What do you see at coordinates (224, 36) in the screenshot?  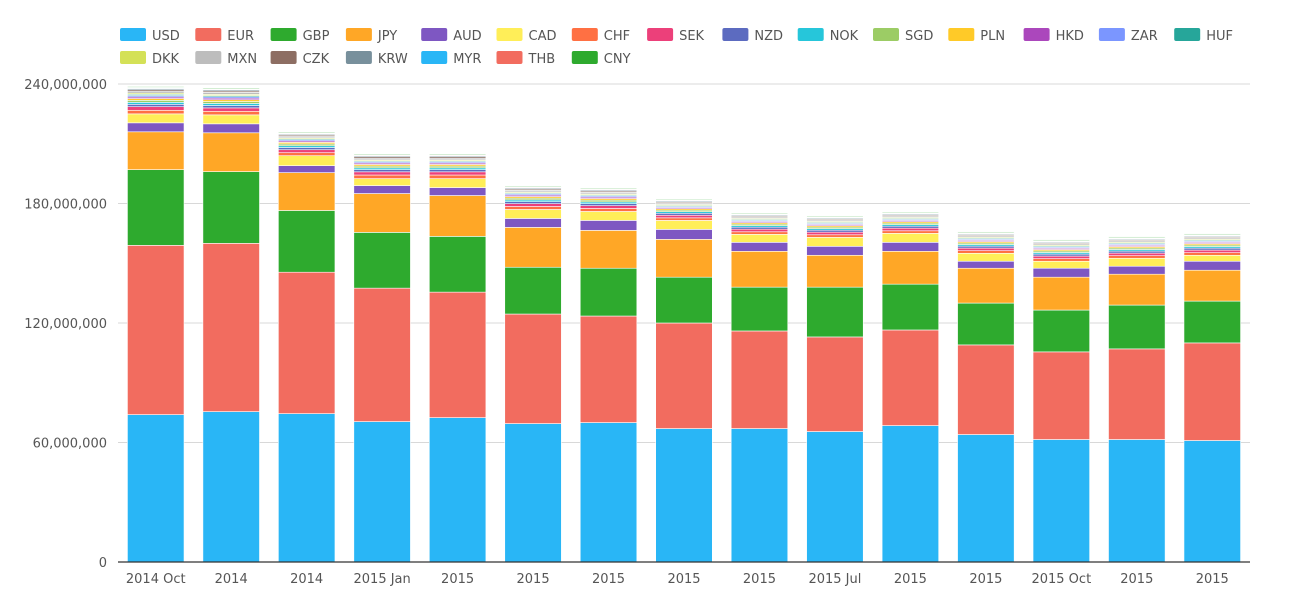 I see `legend-item-eur: EUR` at bounding box center [224, 36].